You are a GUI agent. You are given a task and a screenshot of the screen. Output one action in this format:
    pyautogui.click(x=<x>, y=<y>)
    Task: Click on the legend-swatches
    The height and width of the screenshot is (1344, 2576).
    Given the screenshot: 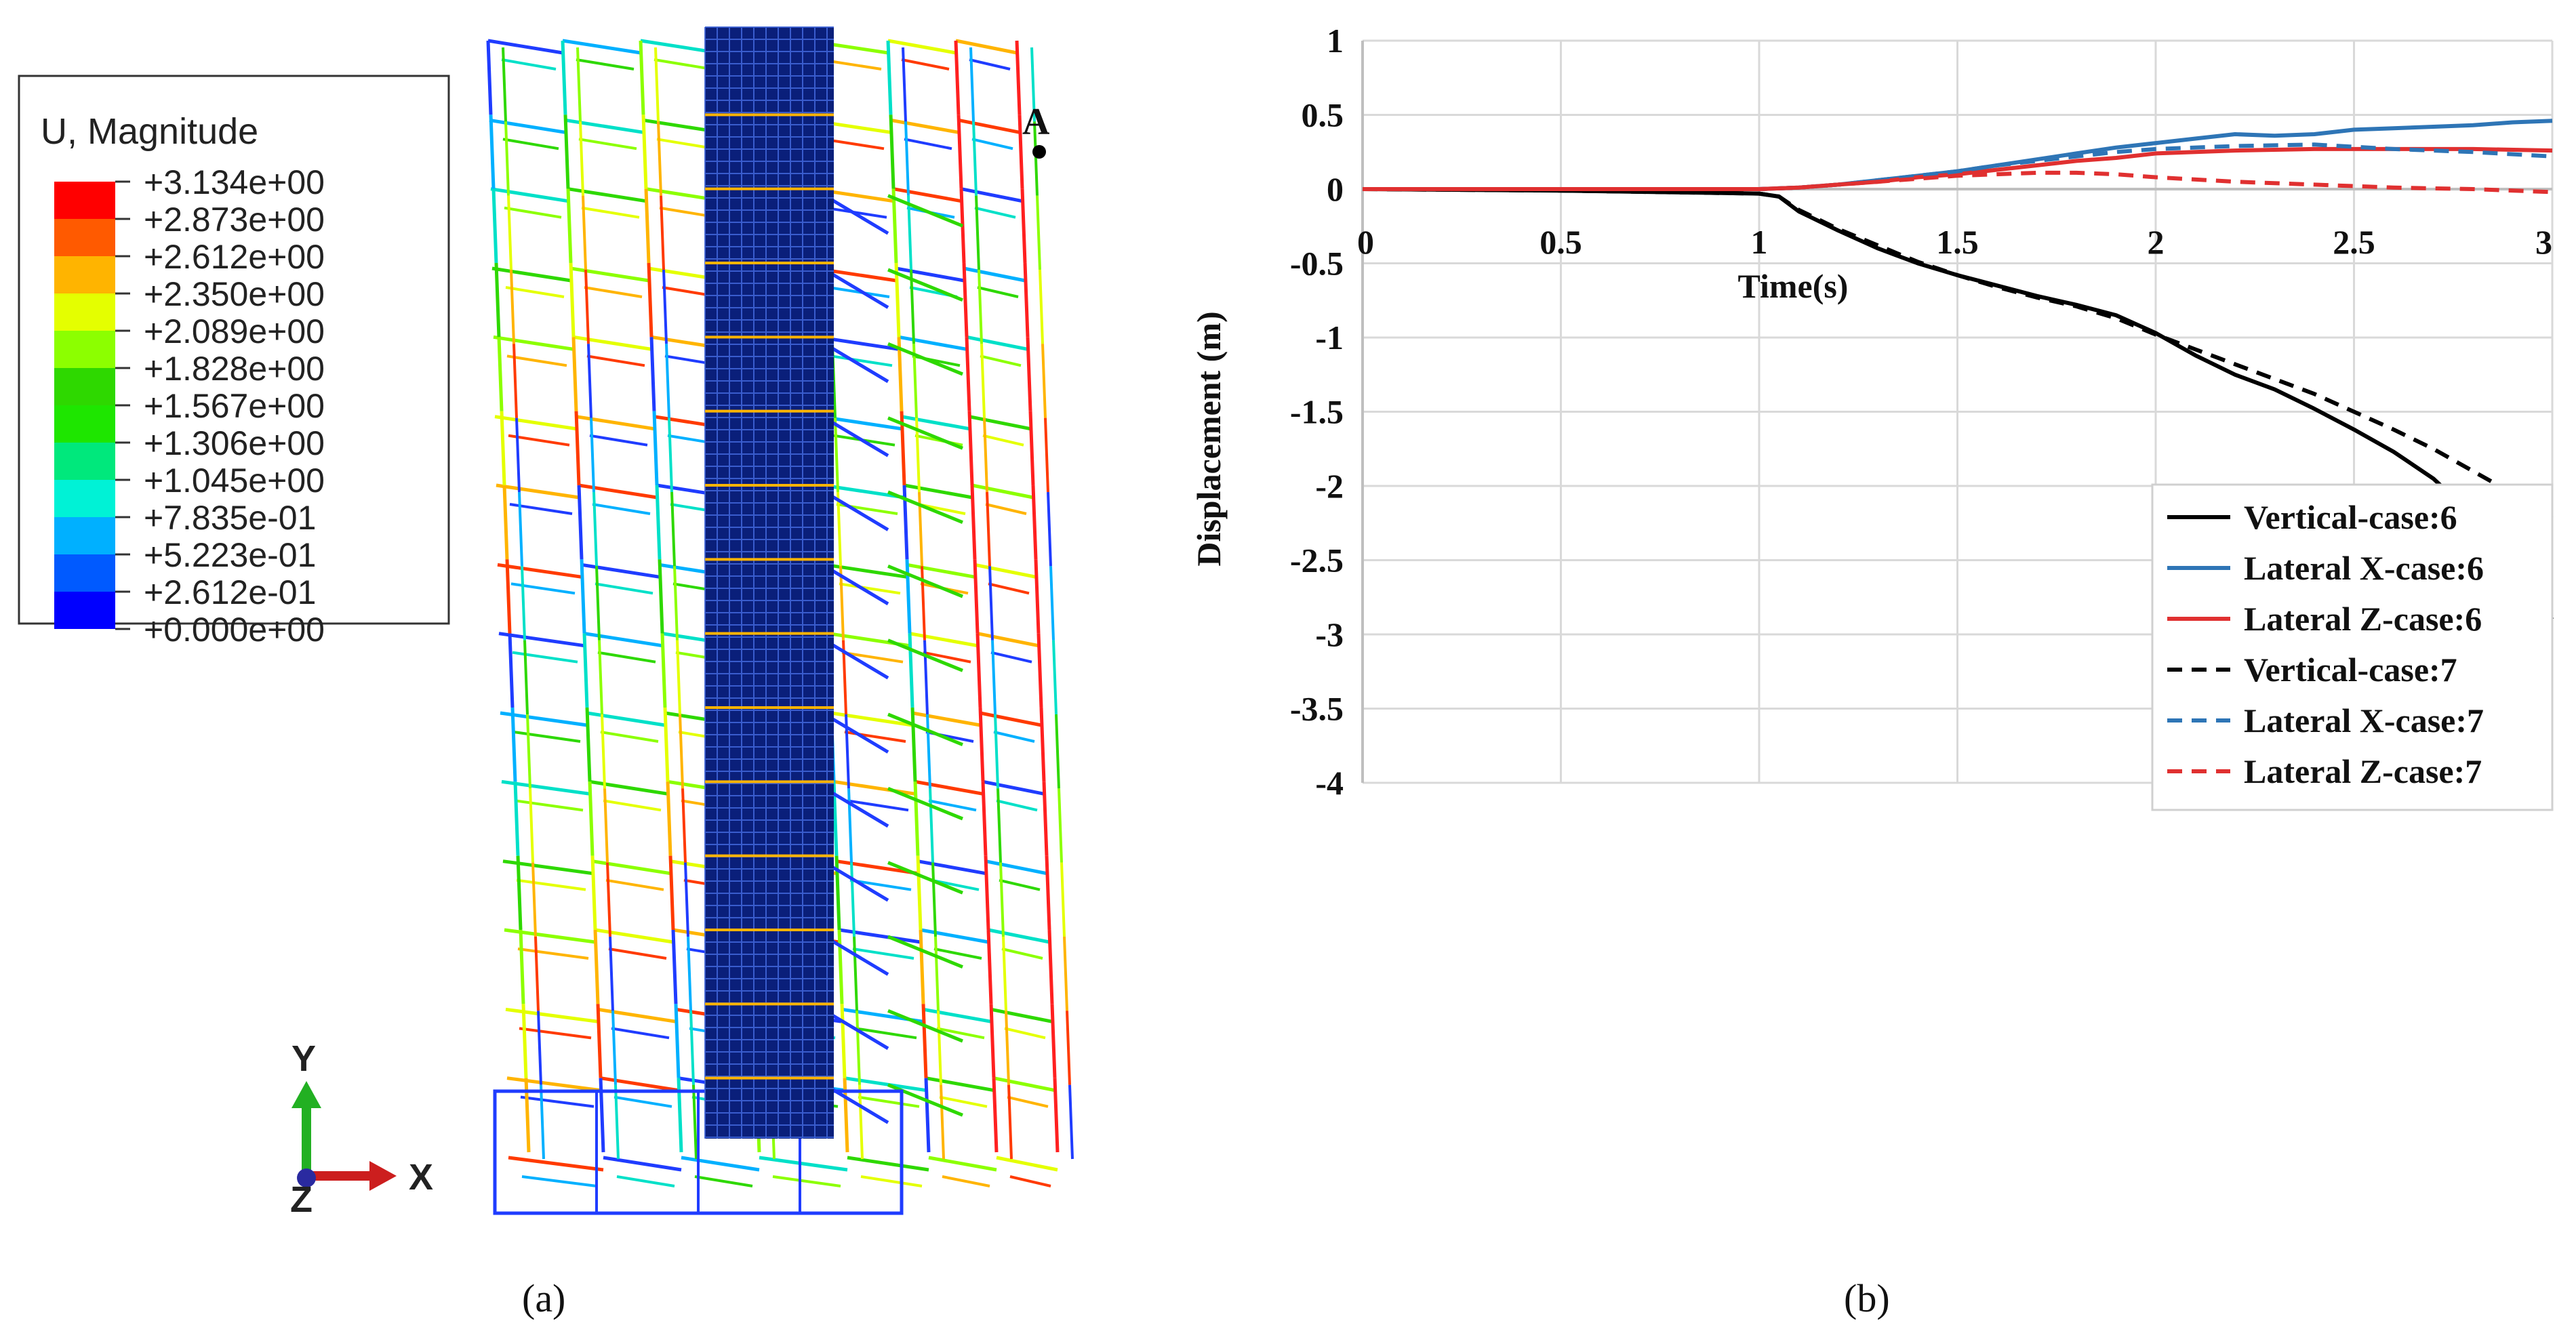 What is the action you would take?
    pyautogui.click(x=84, y=405)
    